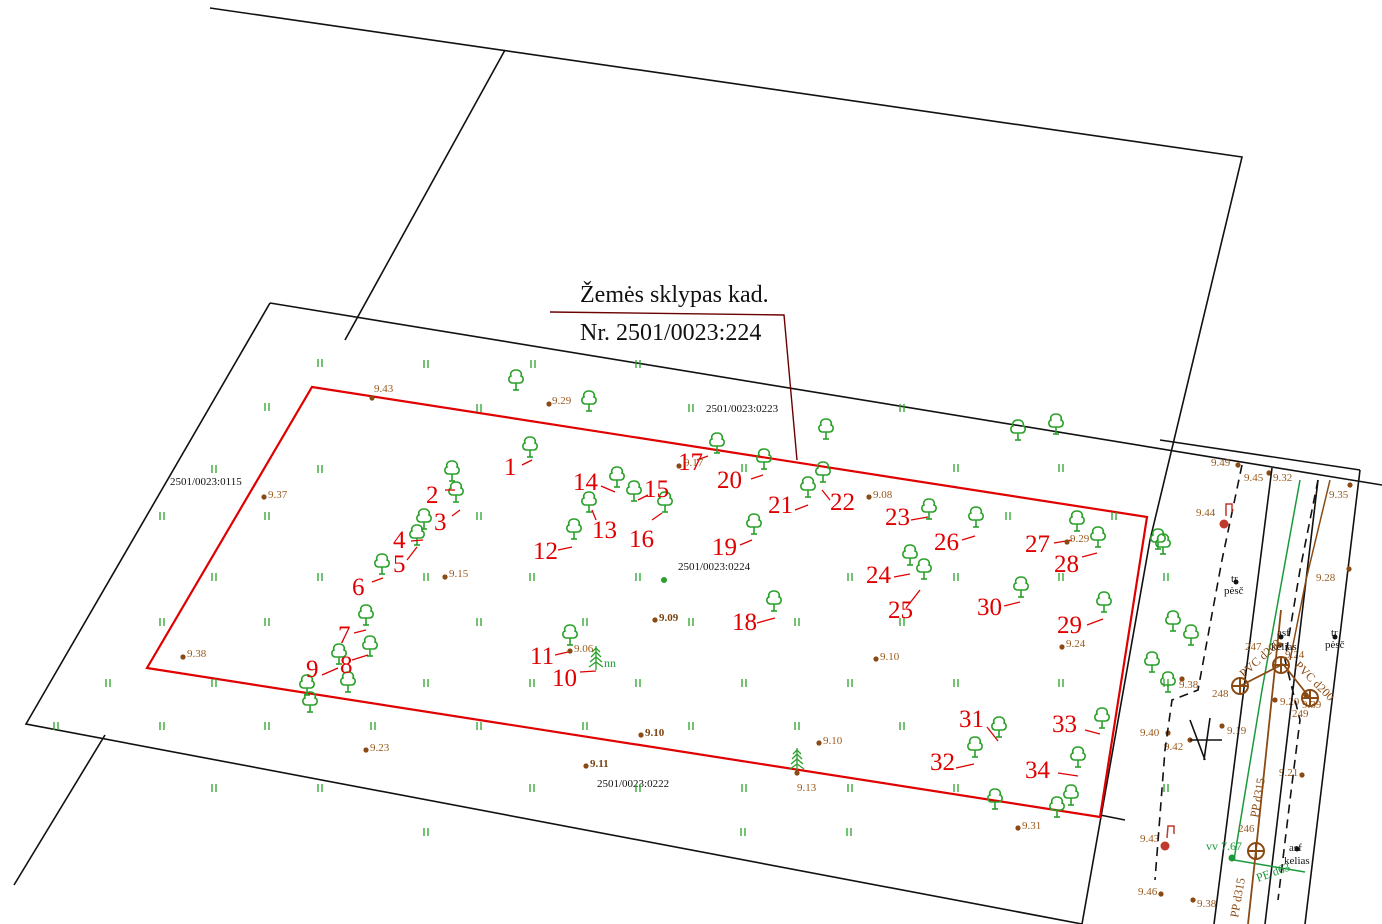 This screenshot has width=1382, height=924. Describe the element at coordinates (545, 551) in the screenshot. I see `tree-number: 12` at that location.